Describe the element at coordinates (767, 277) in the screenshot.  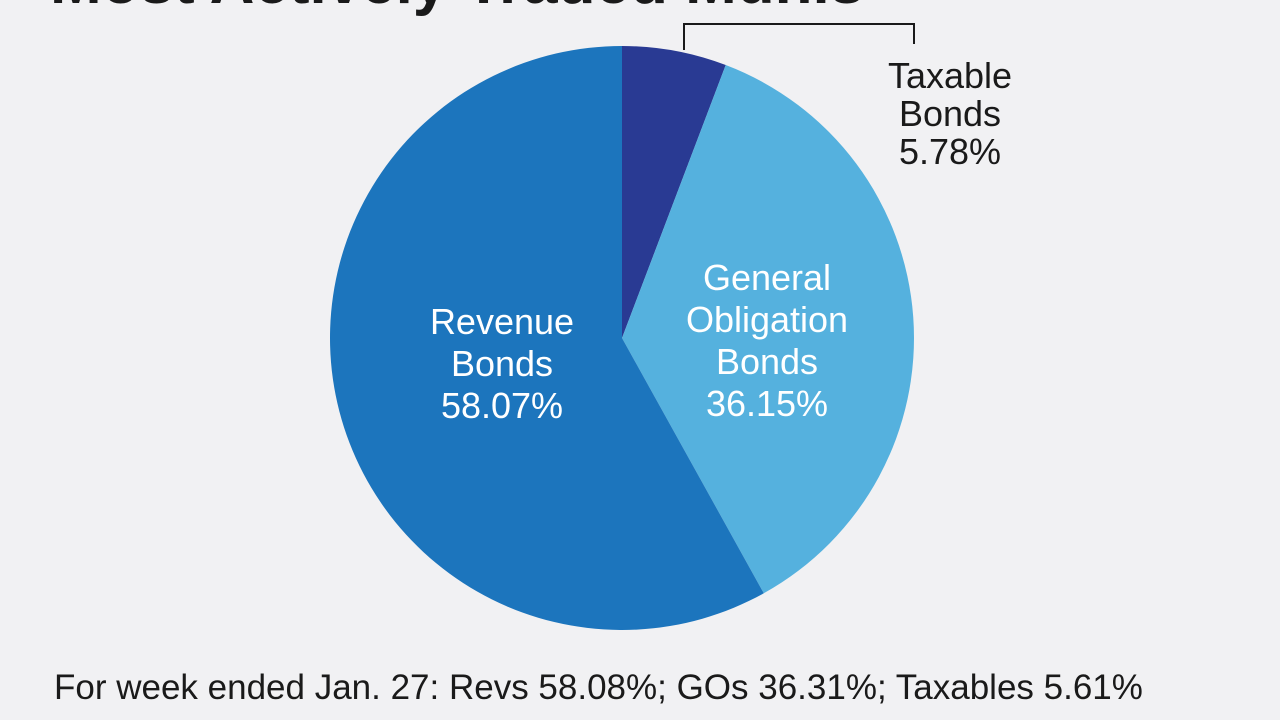
I see `pie-label-line: General` at that location.